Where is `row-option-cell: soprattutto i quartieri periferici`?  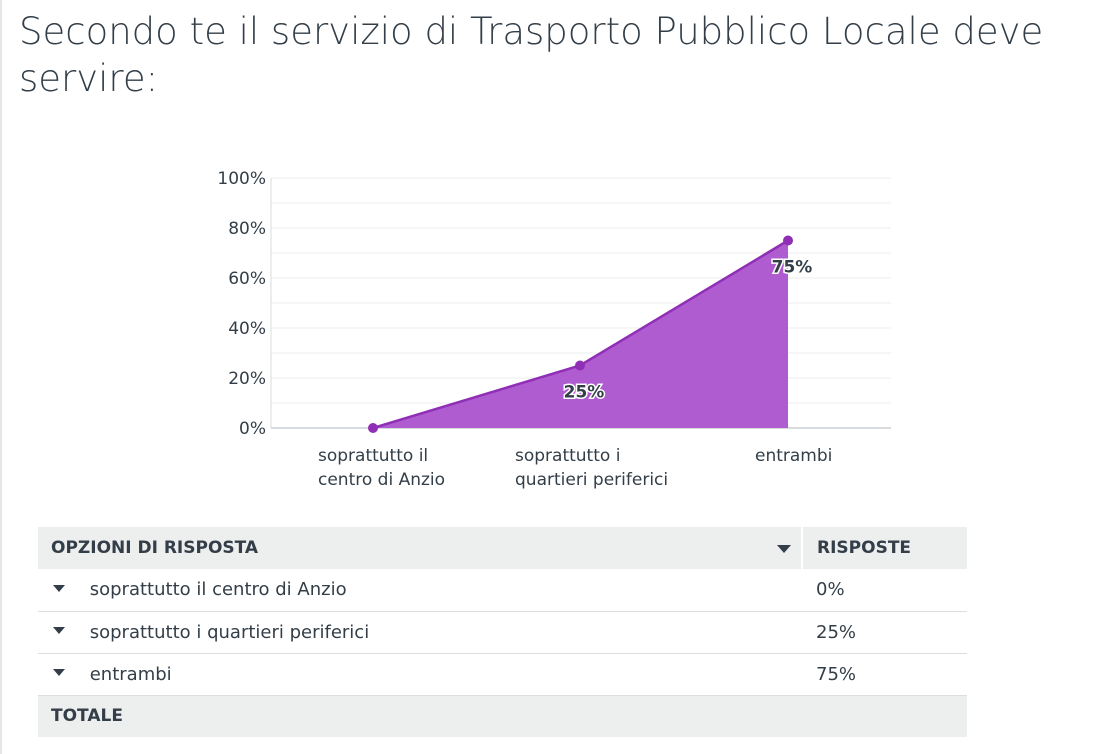 row-option-cell: soprattutto i quartieri periferici is located at coordinates (420, 632).